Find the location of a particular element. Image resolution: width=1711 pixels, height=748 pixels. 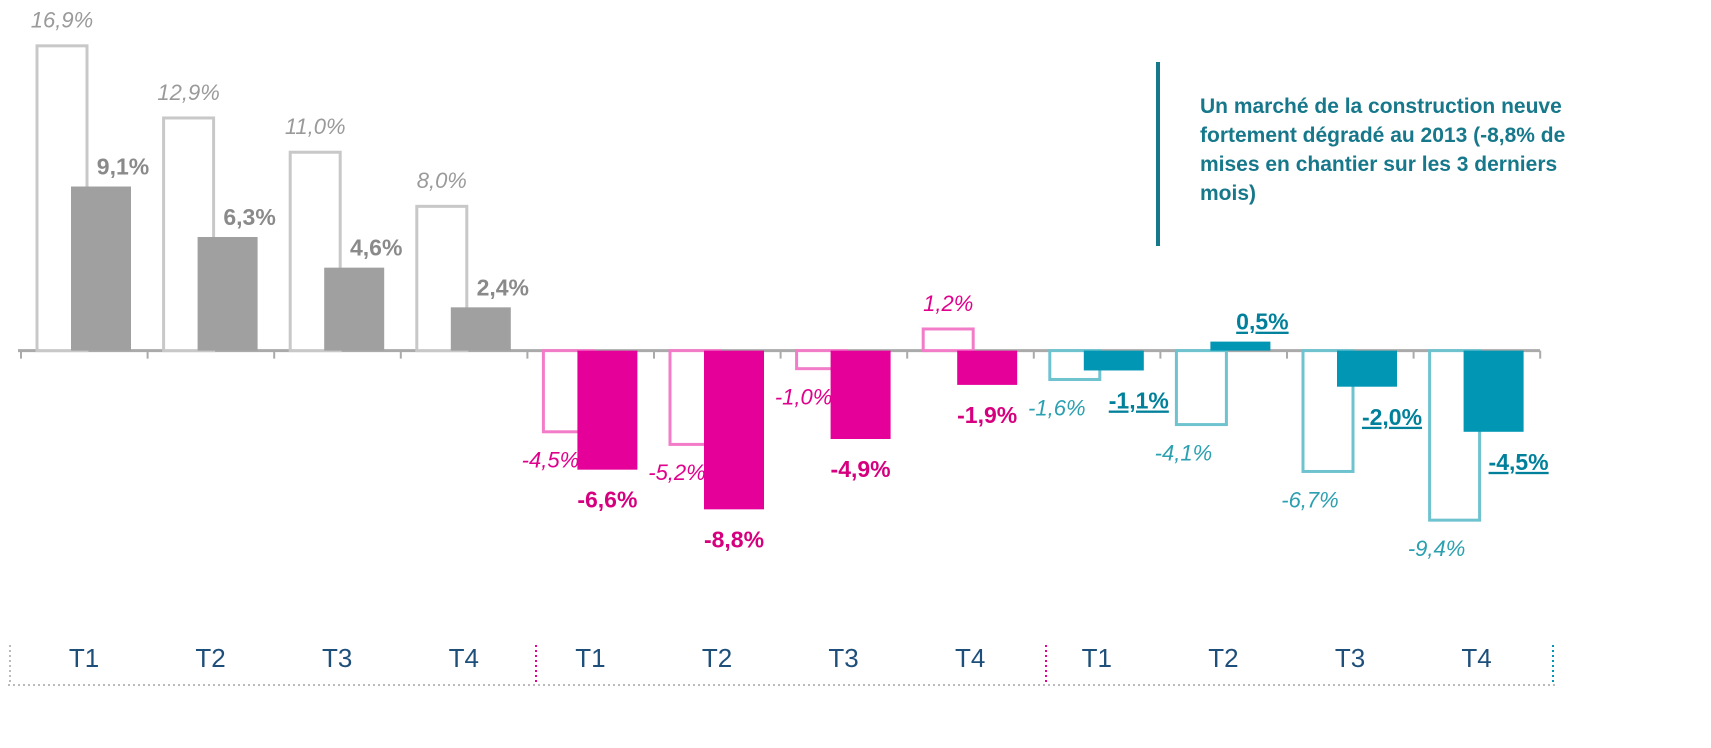

value-label: 2,4% is located at coordinates (503, 287).